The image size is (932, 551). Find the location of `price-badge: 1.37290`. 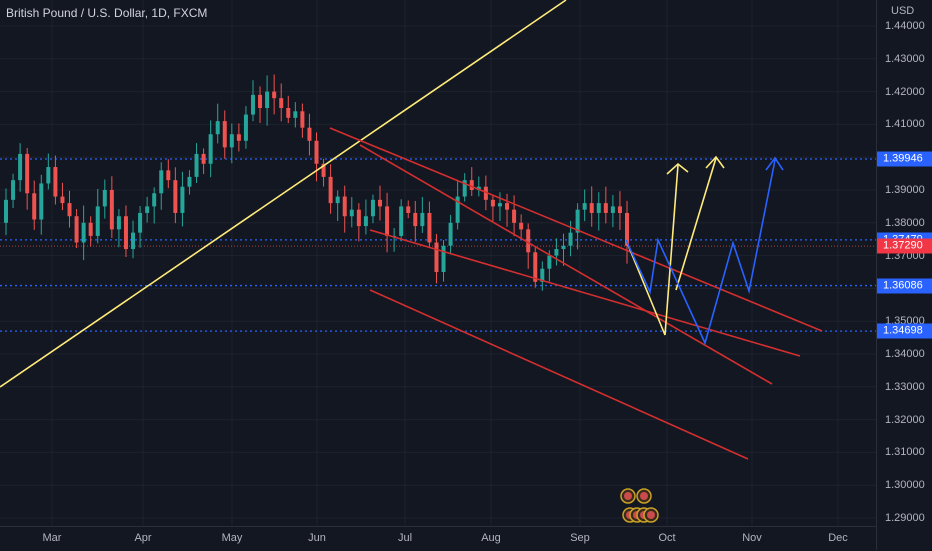

price-badge: 1.37290 is located at coordinates (904, 246).